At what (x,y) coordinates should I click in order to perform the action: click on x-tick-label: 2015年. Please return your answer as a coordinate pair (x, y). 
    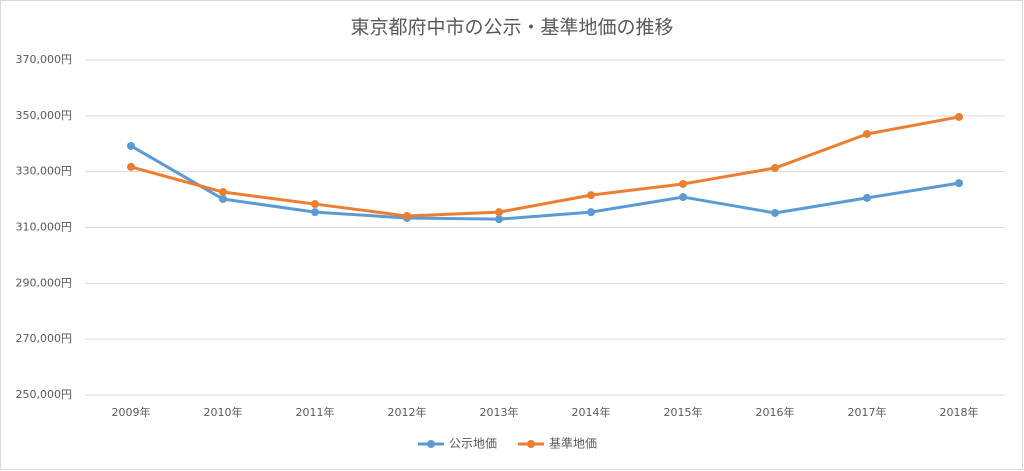
    Looking at the image, I should click on (683, 412).